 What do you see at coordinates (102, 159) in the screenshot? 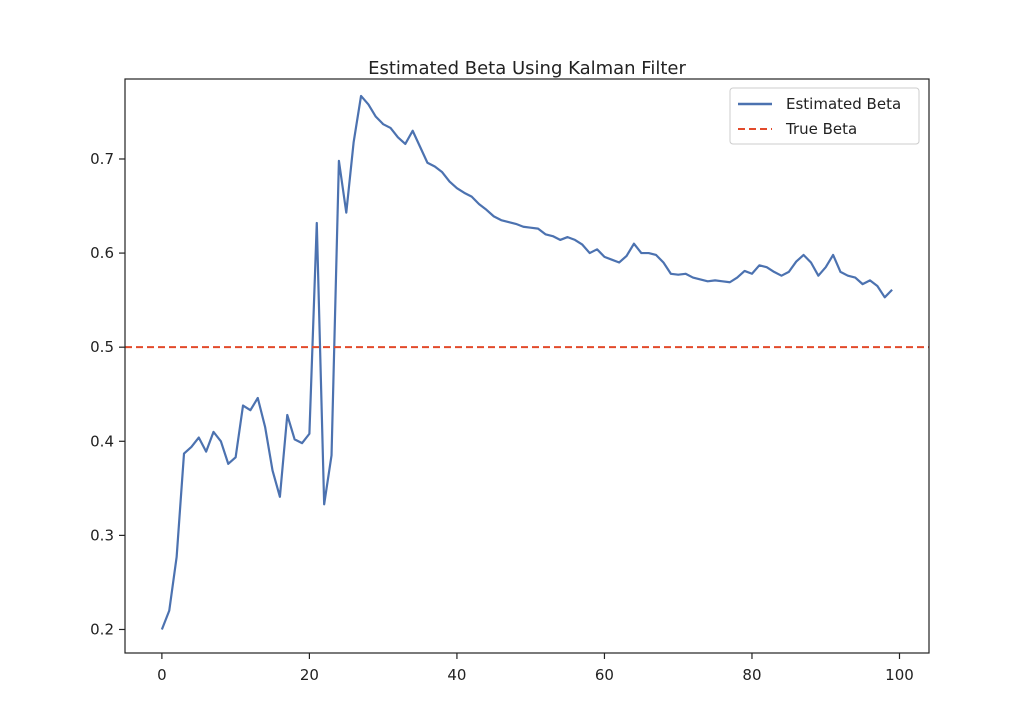
I see `y-tick-label: 0.7` at bounding box center [102, 159].